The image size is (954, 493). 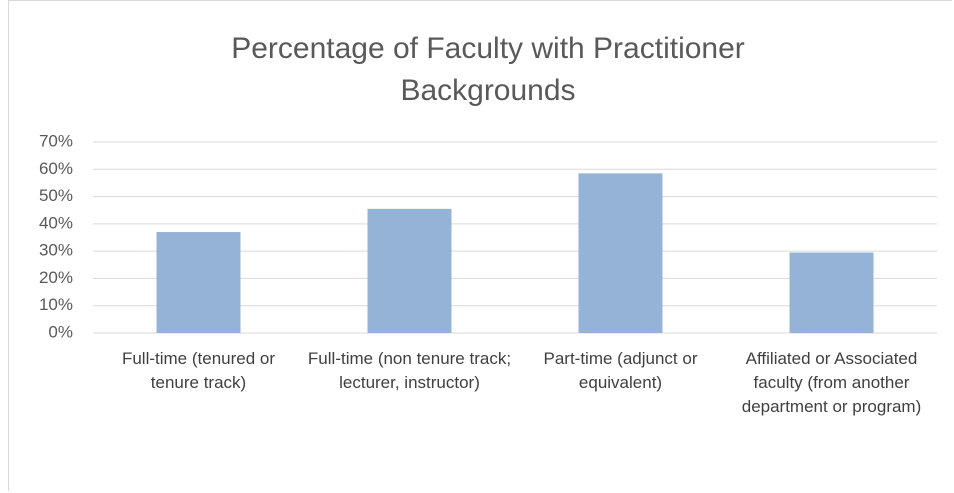 What do you see at coordinates (60, 331) in the screenshot?
I see `y-tick-label: 0%` at bounding box center [60, 331].